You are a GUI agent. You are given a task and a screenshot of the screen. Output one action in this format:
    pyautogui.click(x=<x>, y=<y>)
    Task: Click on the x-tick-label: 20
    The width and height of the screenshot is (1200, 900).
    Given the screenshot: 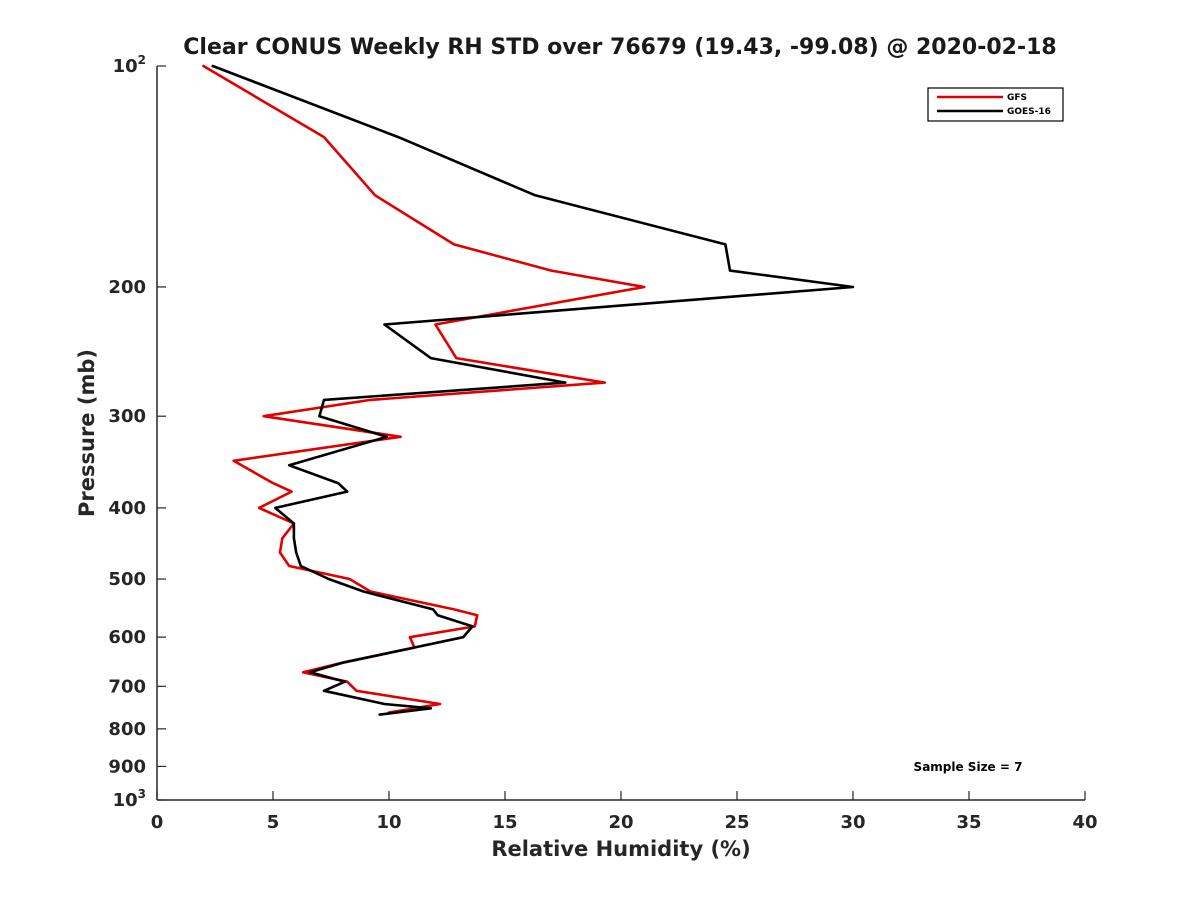 What is the action you would take?
    pyautogui.click(x=620, y=822)
    